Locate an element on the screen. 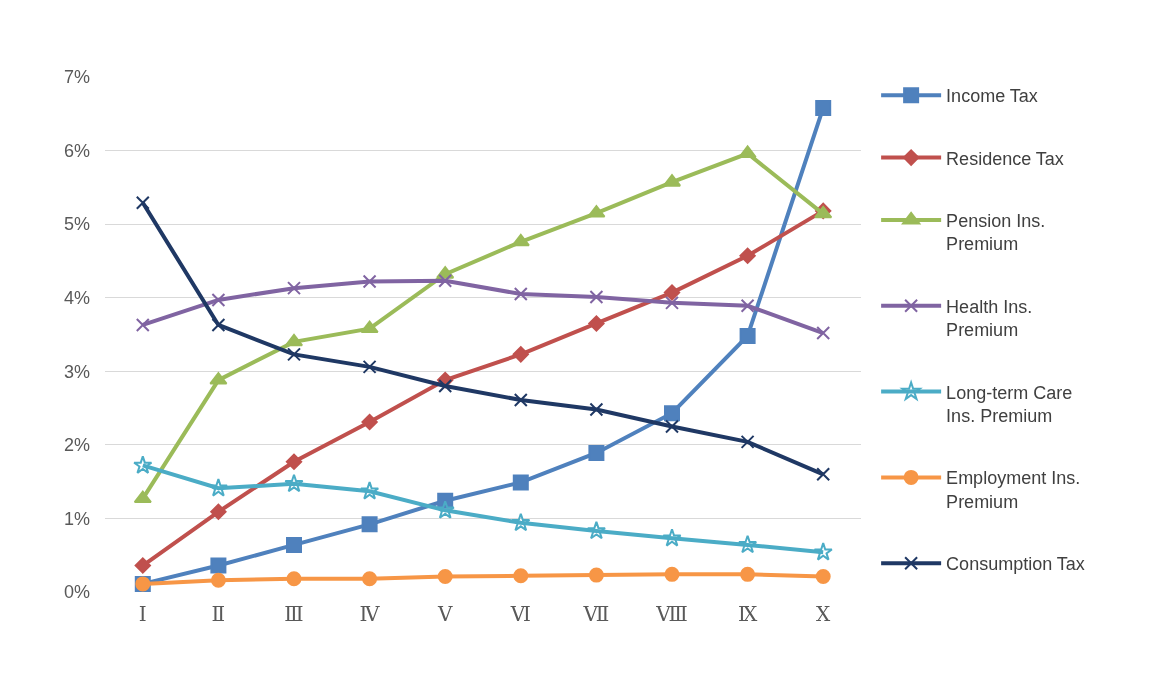 Image resolution: width=1168 pixels, height=690 pixels. legend-label: Health Ins. Premium is located at coordinates (989, 318).